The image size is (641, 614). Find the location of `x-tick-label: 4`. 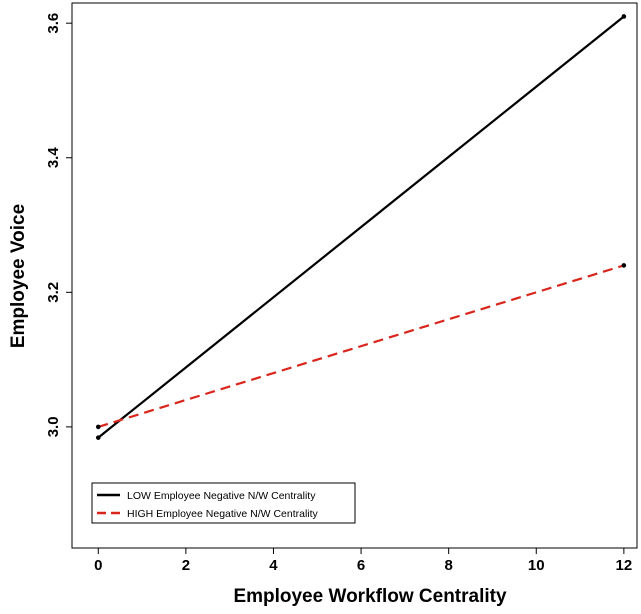

x-tick-label: 4 is located at coordinates (273, 565).